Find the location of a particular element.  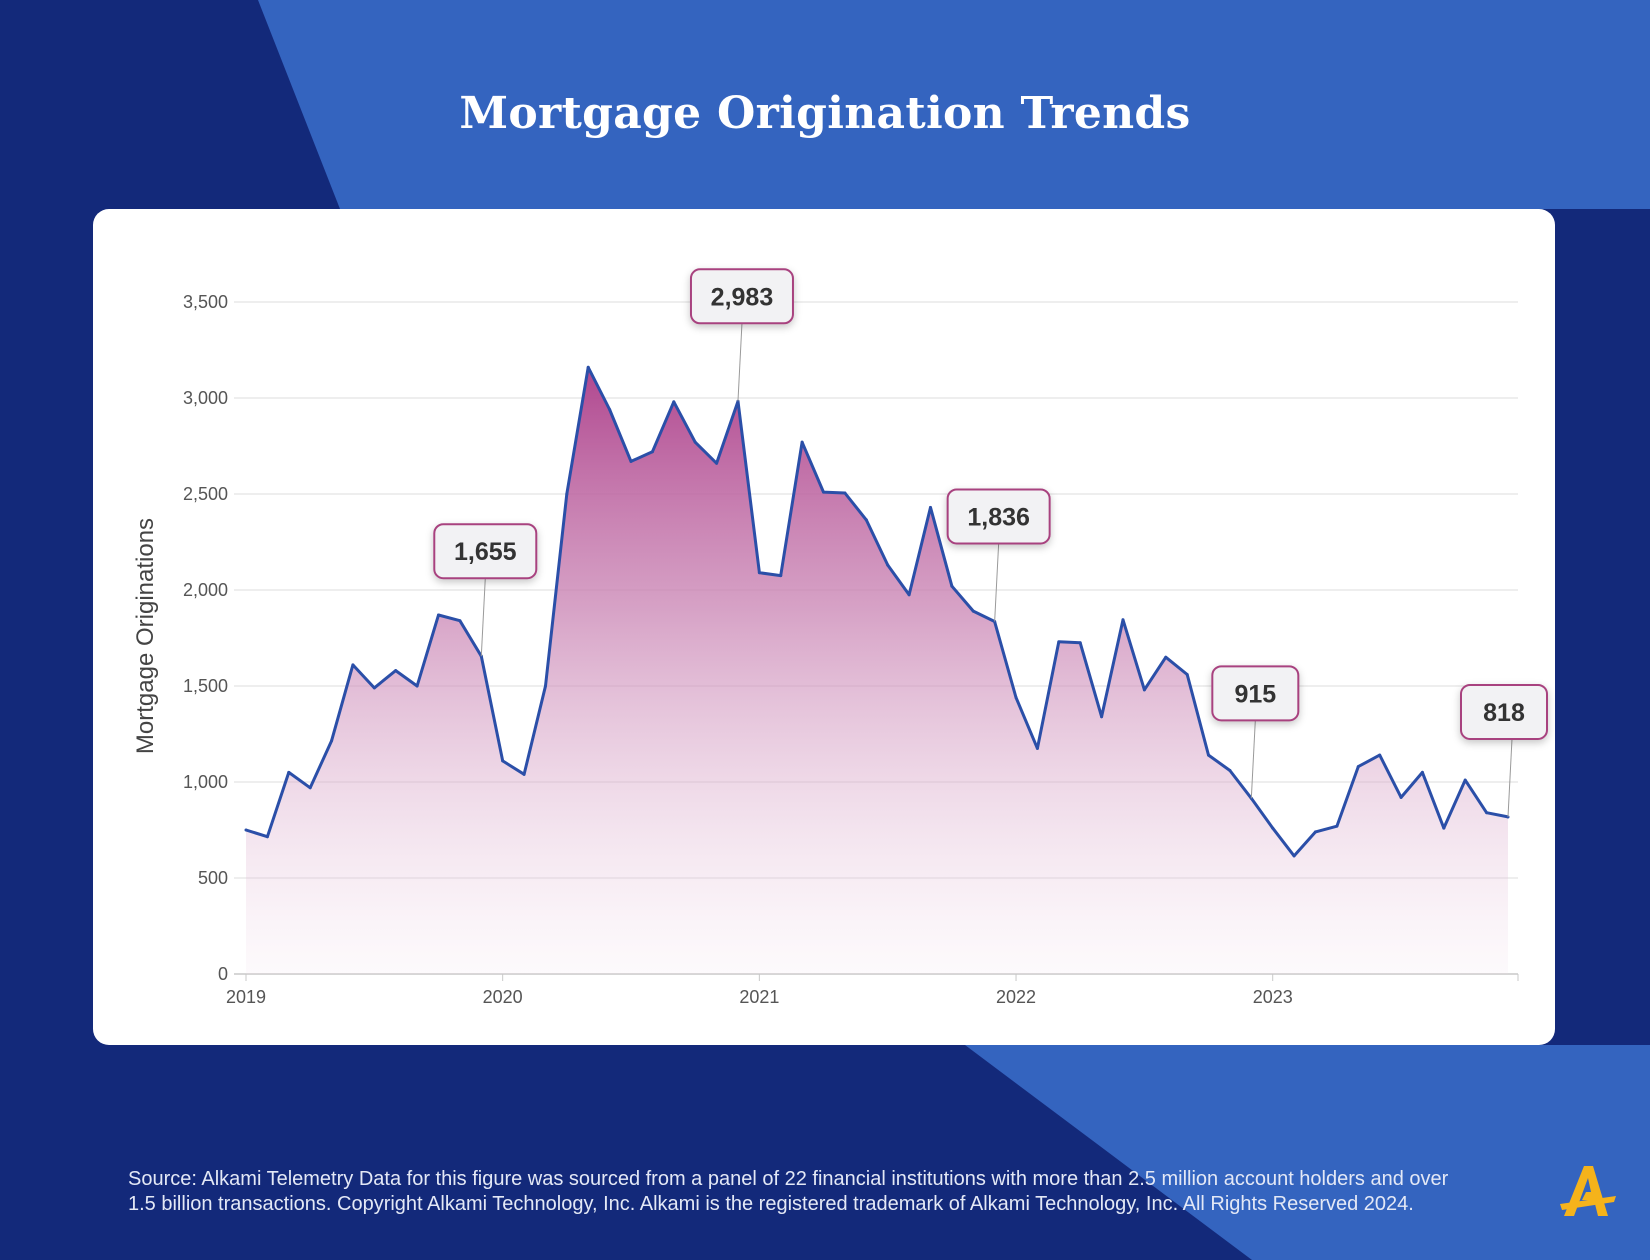

y-tick-label: 3,000 is located at coordinates (205, 398).